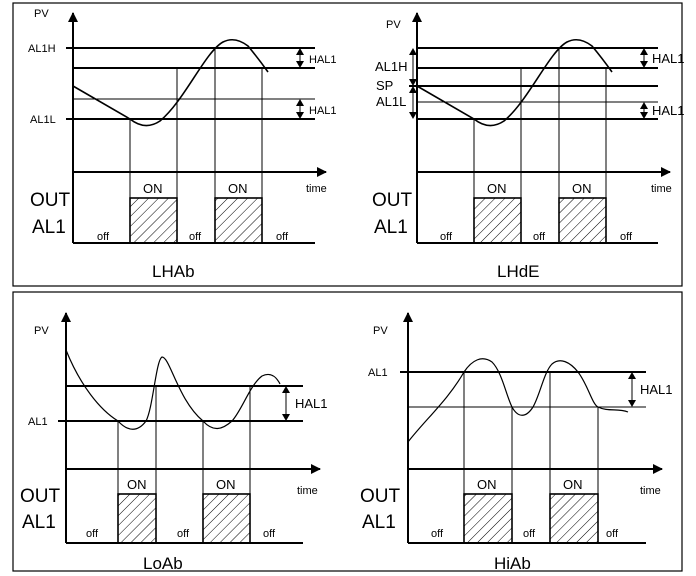 Image resolution: width=696 pixels, height=576 pixels. What do you see at coordinates (413, 51) in the screenshot?
I see `lhde-al1h-arrow-up` at bounding box center [413, 51].